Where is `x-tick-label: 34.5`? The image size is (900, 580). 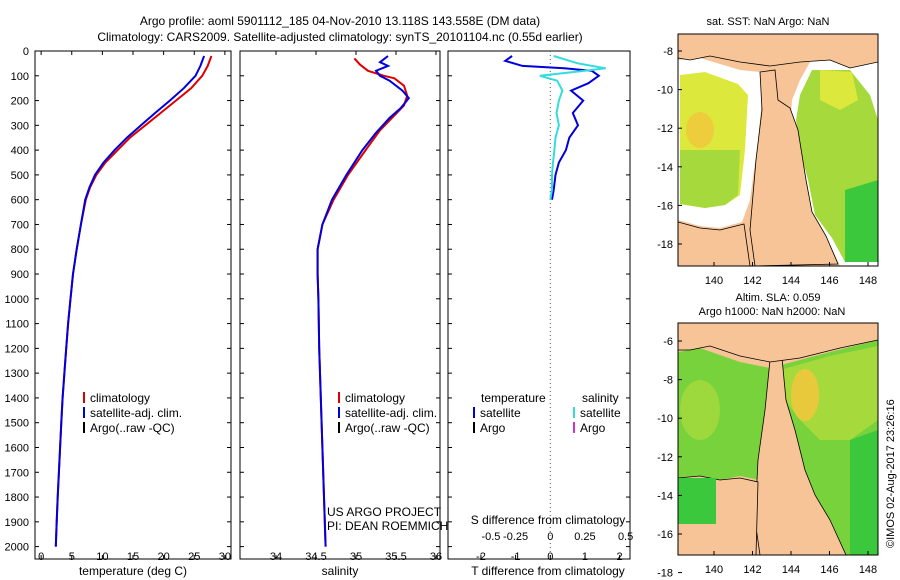
x-tick-label: 34.5 is located at coordinates (315, 557).